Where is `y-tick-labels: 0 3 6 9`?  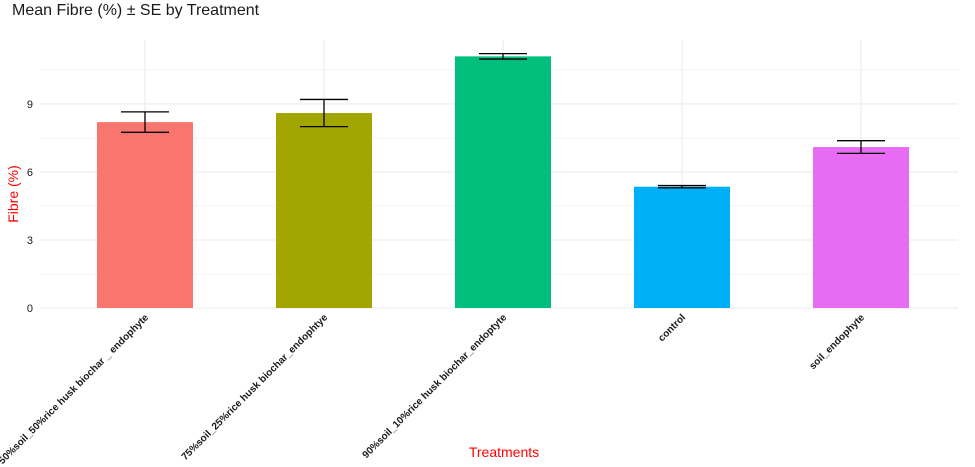
y-tick-labels: 0 3 6 9 is located at coordinates (30, 207).